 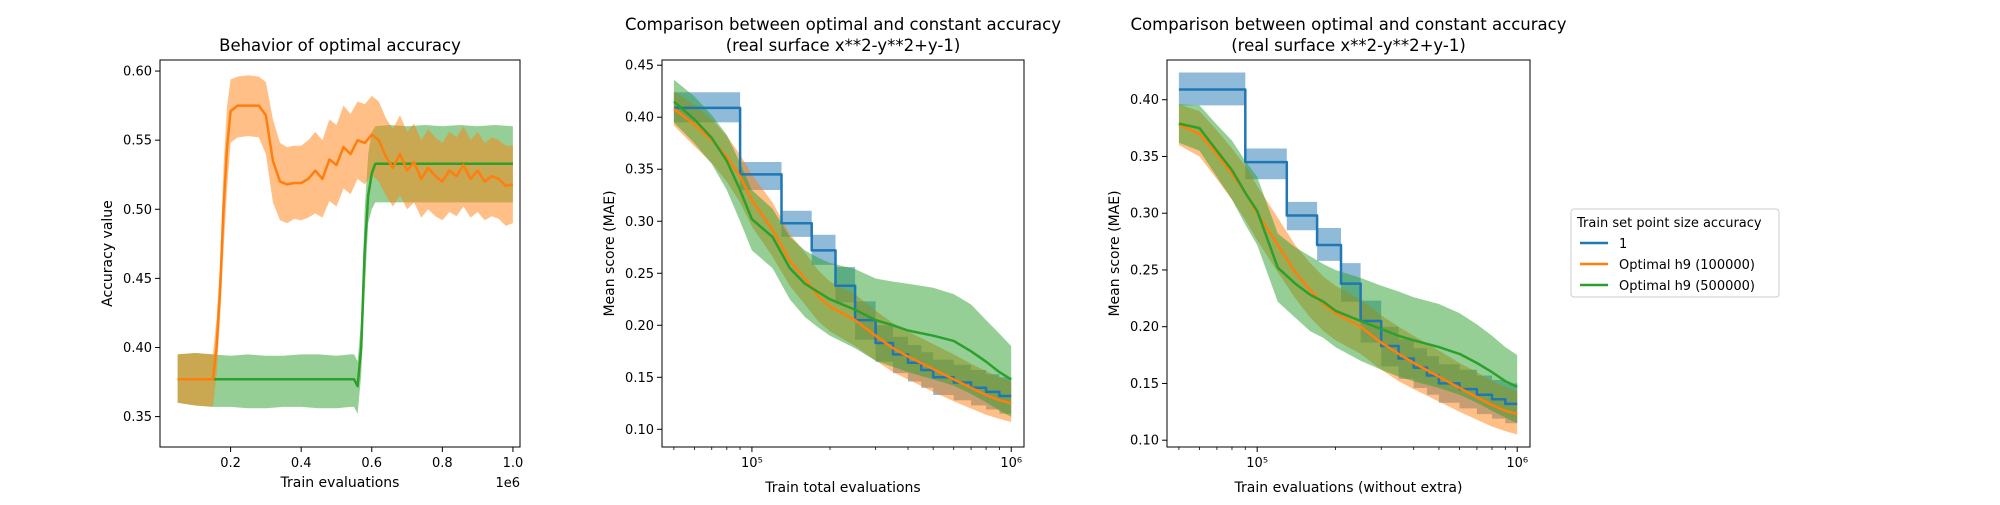 What do you see at coordinates (442, 463) in the screenshot?
I see `x-tick-label: 0.8` at bounding box center [442, 463].